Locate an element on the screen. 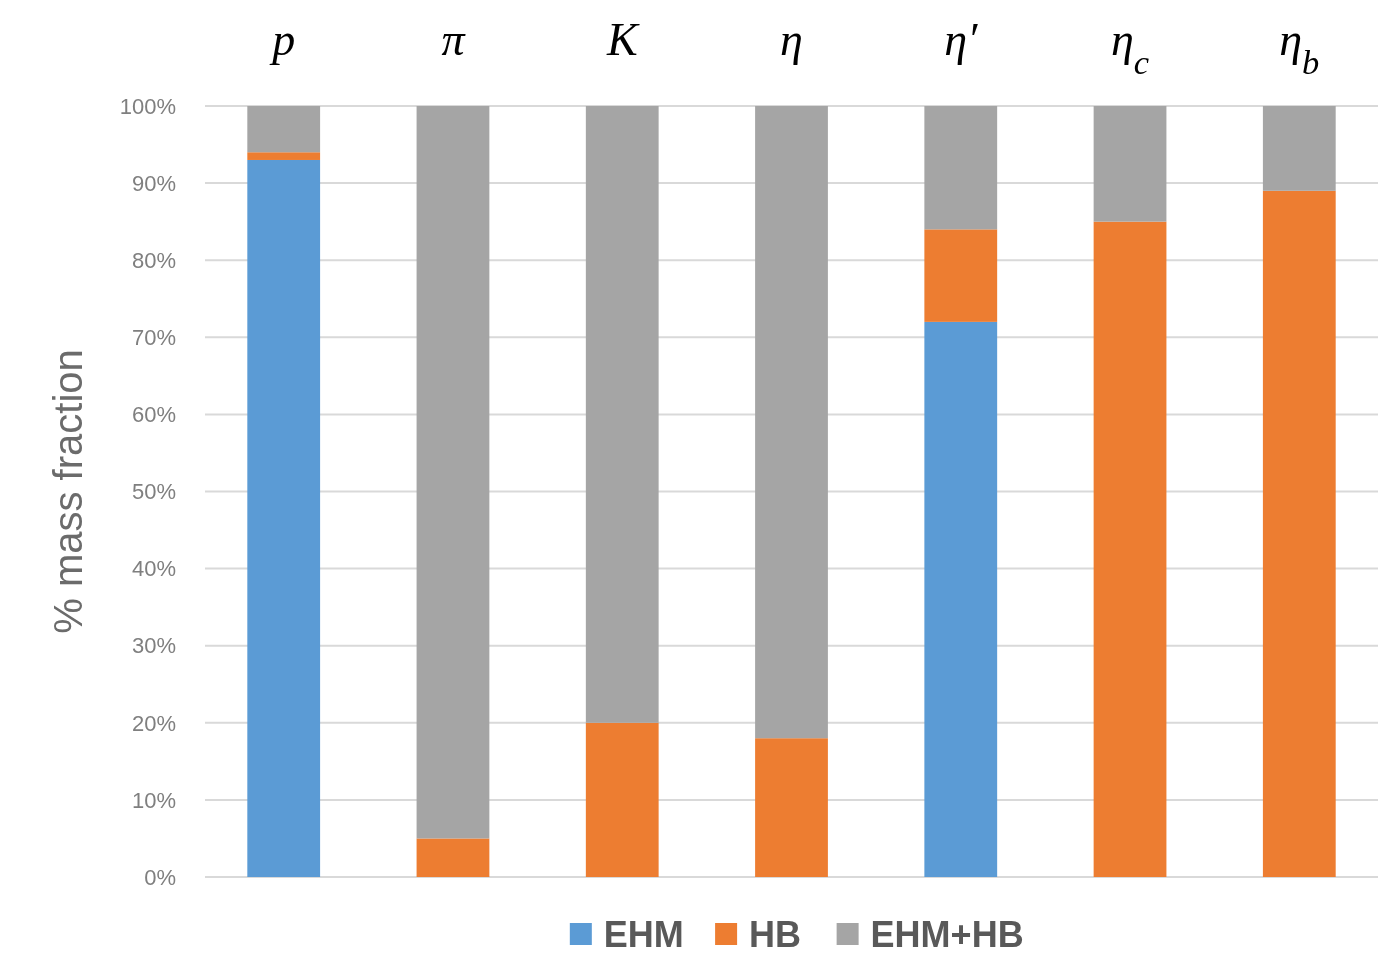  x-tick-label: η is located at coordinates (791, 39).